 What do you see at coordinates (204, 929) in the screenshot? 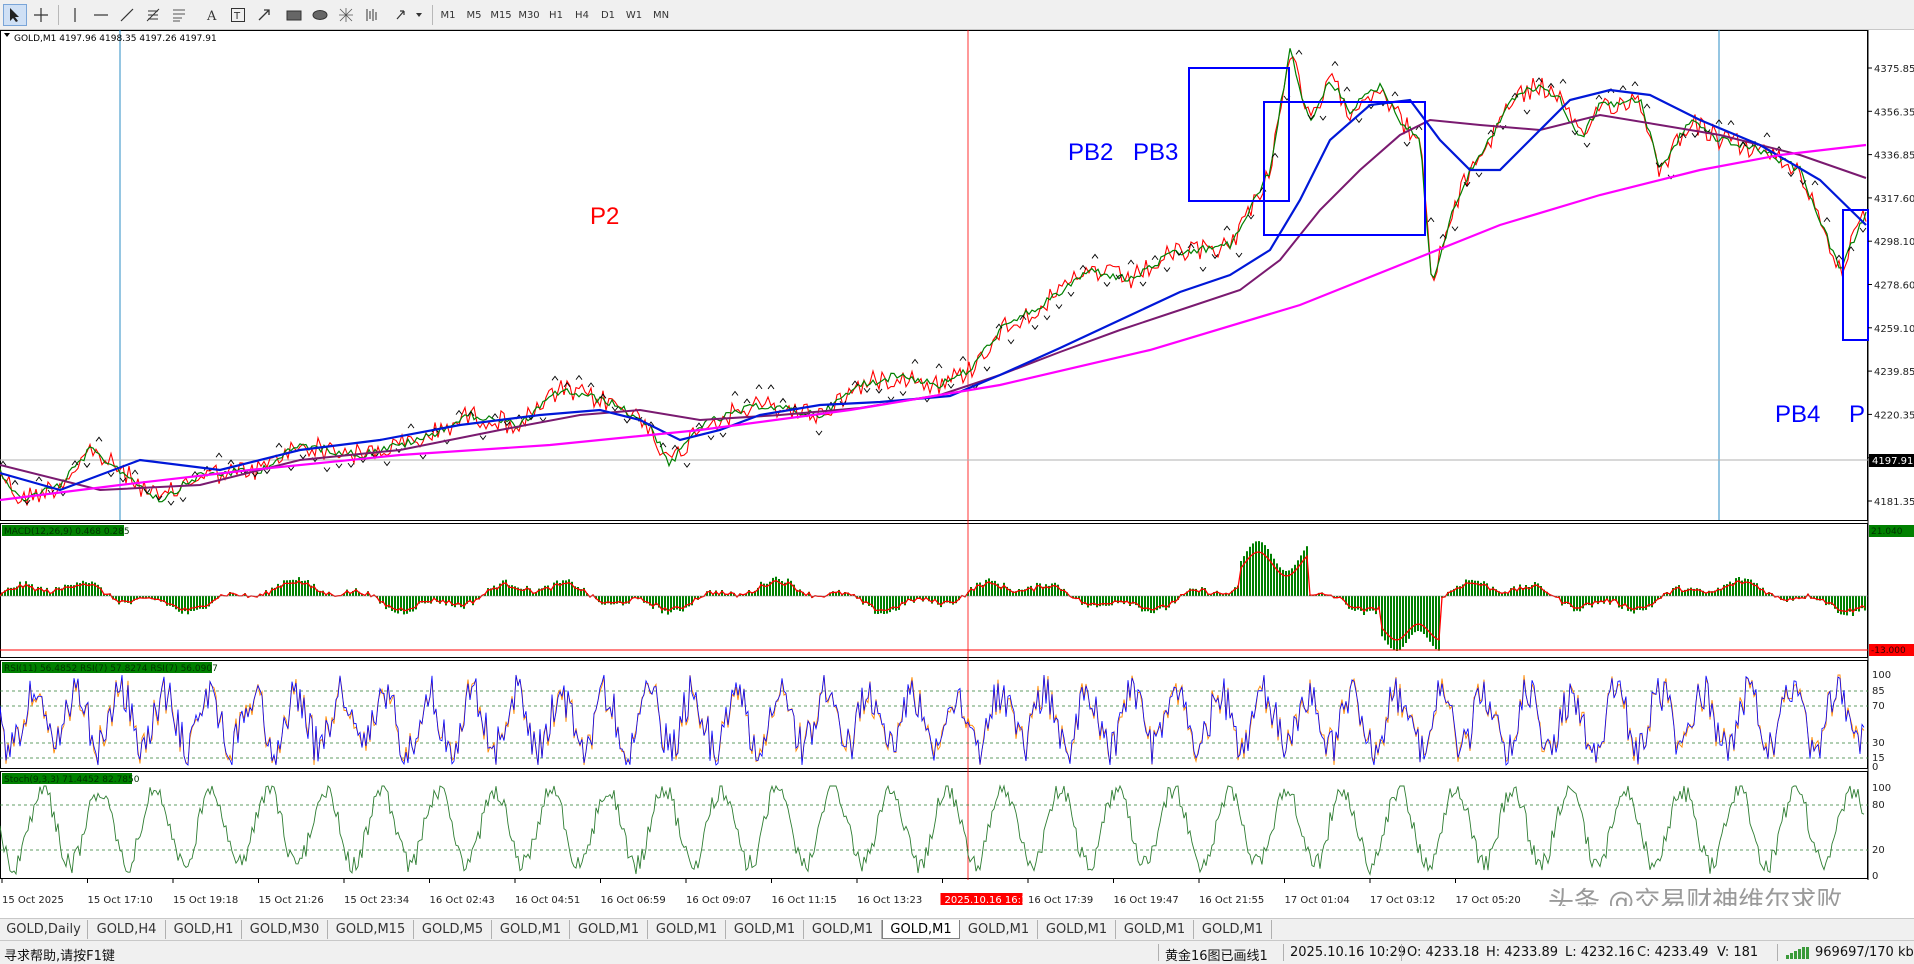
I see `chart-tab: GOLD,H1` at bounding box center [204, 929].